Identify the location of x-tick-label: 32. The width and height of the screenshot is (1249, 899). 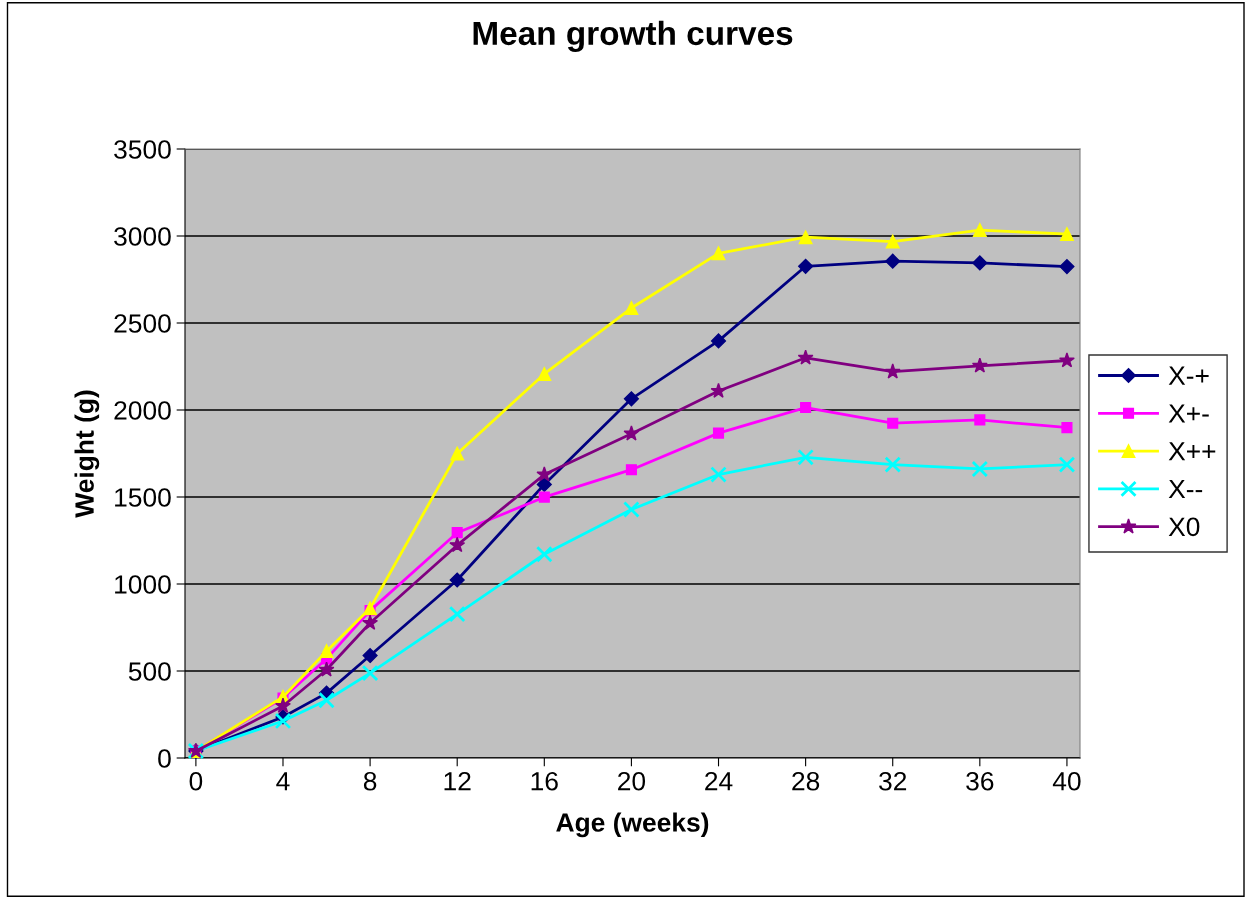
(893, 781).